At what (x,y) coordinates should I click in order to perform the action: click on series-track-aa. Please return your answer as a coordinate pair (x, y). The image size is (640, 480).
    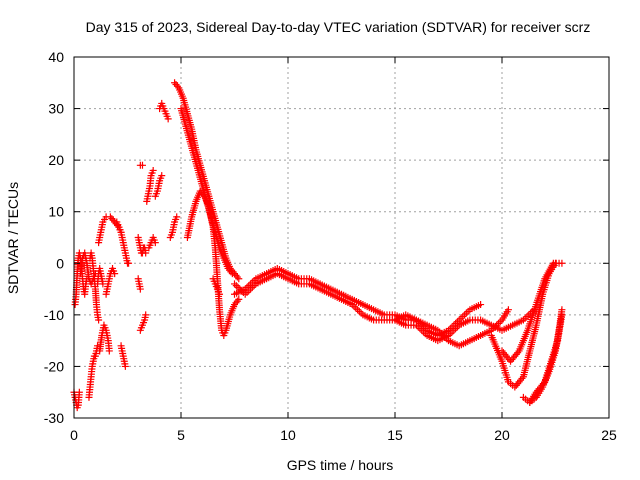
    Looking at the image, I should click on (451, 328).